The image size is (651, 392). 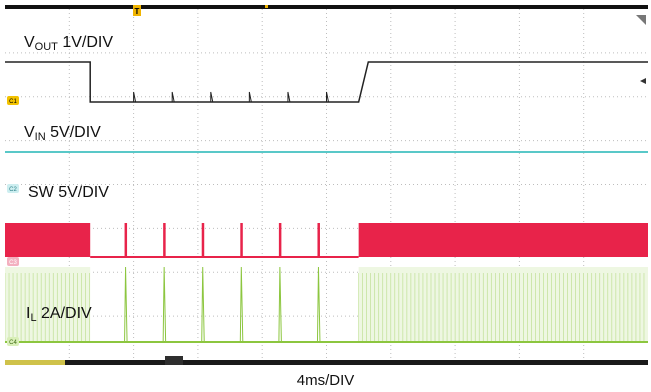 What do you see at coordinates (59, 314) in the screenshot?
I see `il-label: IL 2A/DIV` at bounding box center [59, 314].